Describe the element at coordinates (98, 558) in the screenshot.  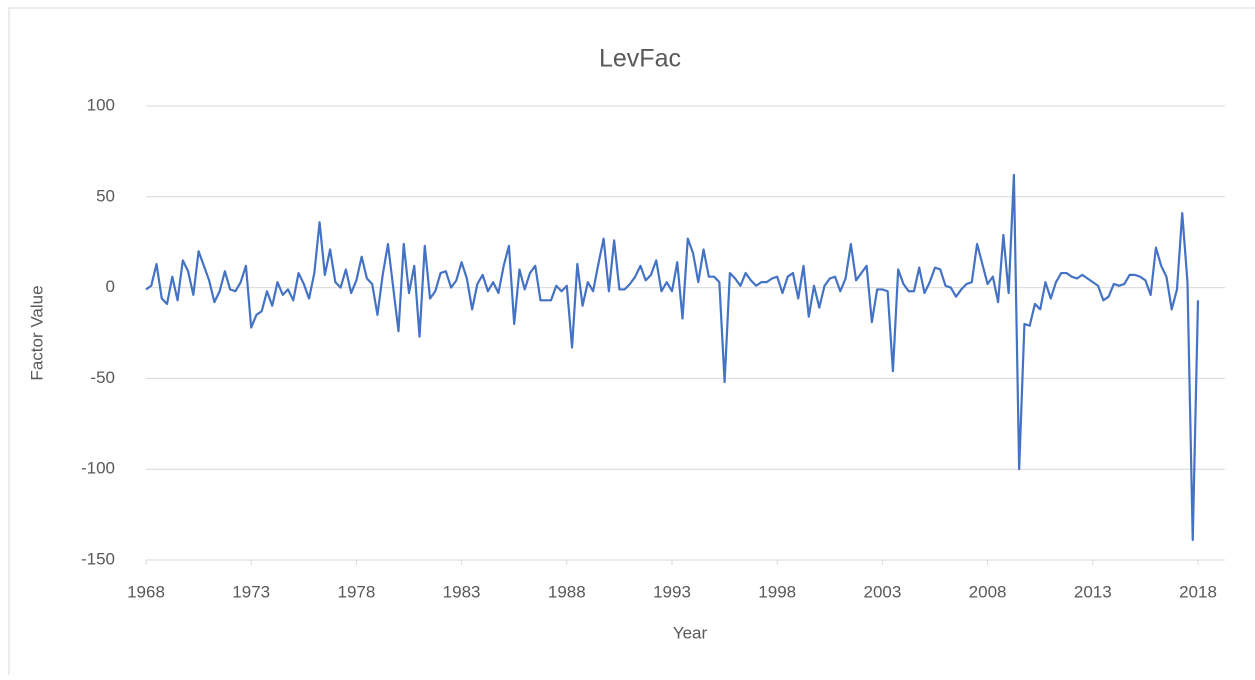
I see `y-tick-label: -150` at that location.